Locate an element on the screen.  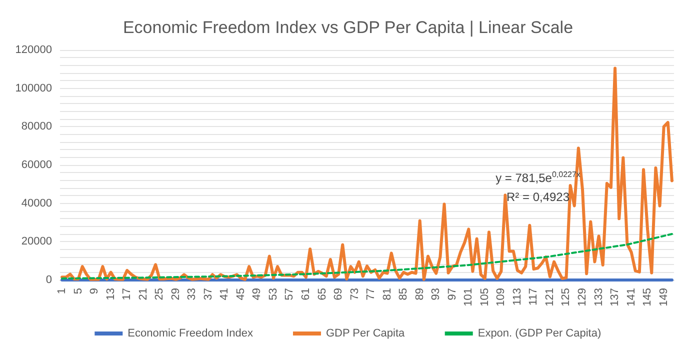
x-tick-label: 121 is located at coordinates (550, 297).